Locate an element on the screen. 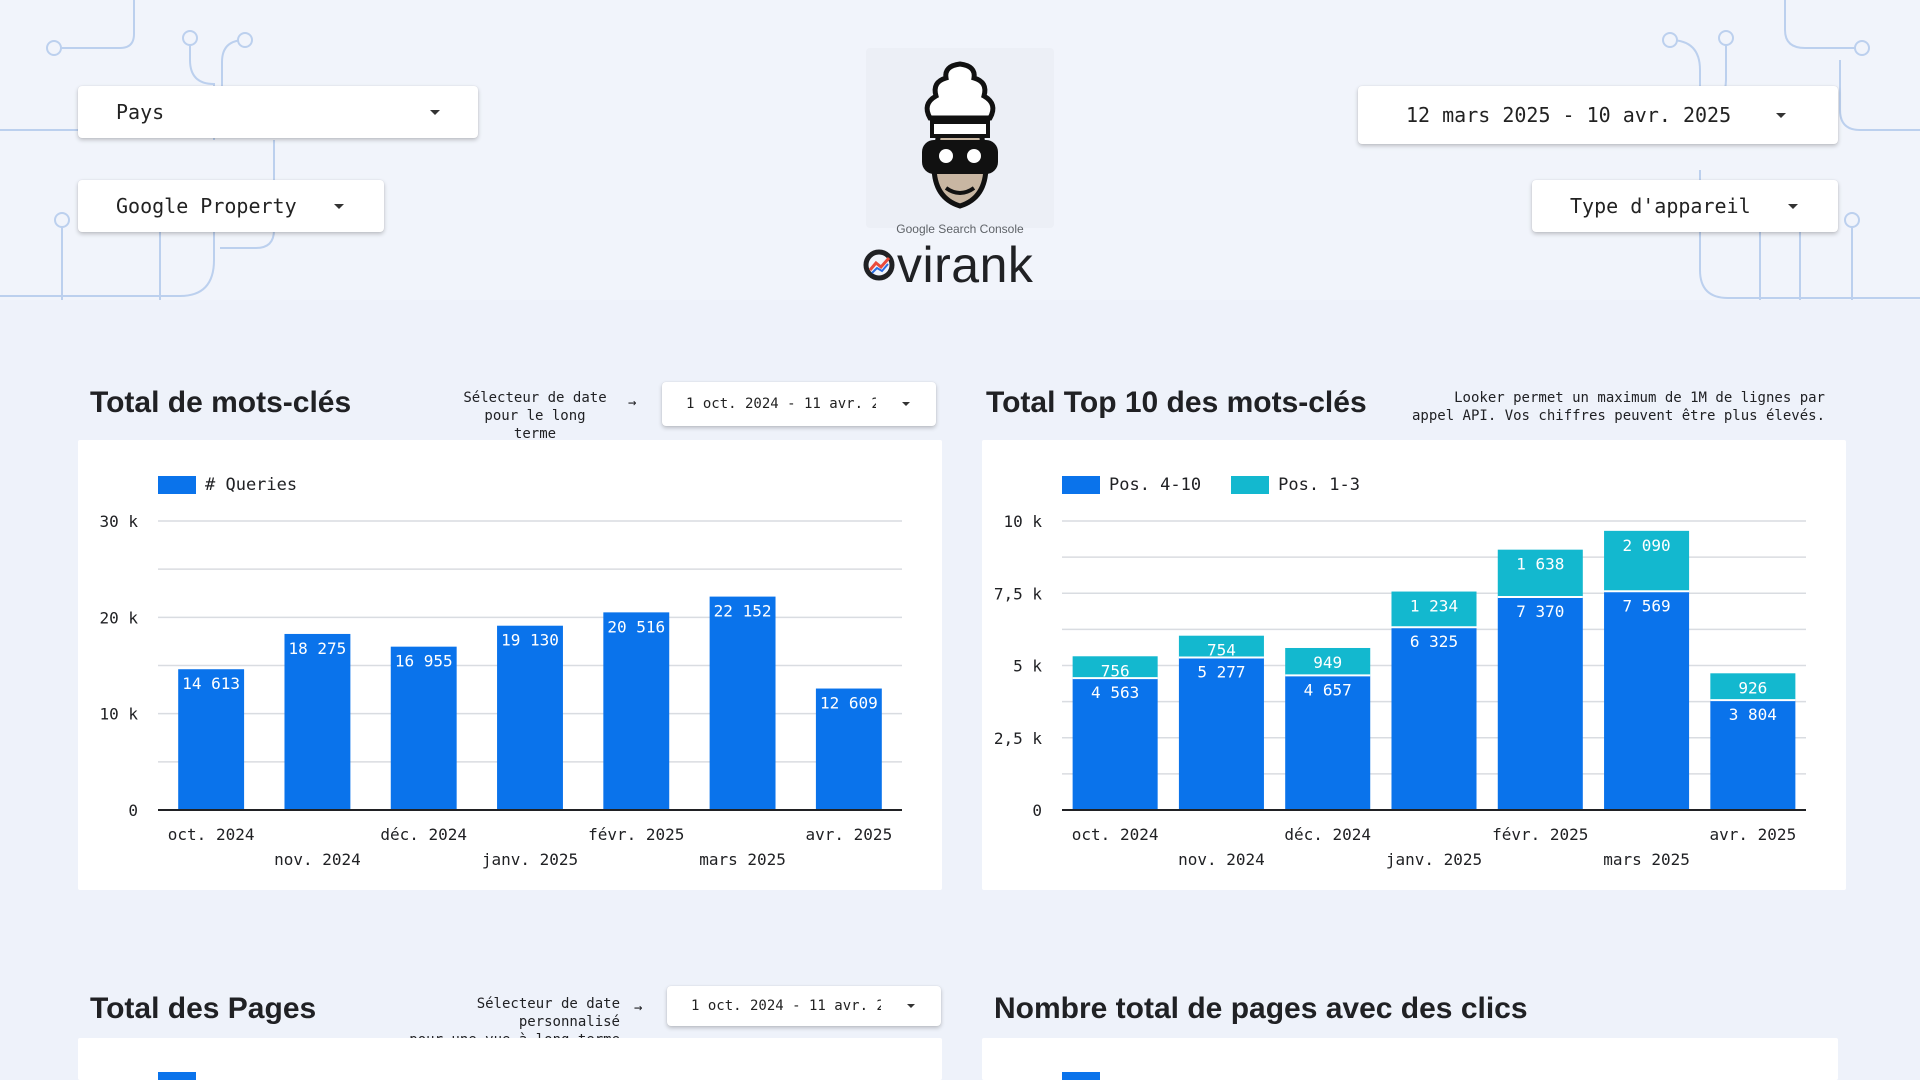 This screenshot has height=1080, width=1920. legend-label: # Queries is located at coordinates (251, 485).